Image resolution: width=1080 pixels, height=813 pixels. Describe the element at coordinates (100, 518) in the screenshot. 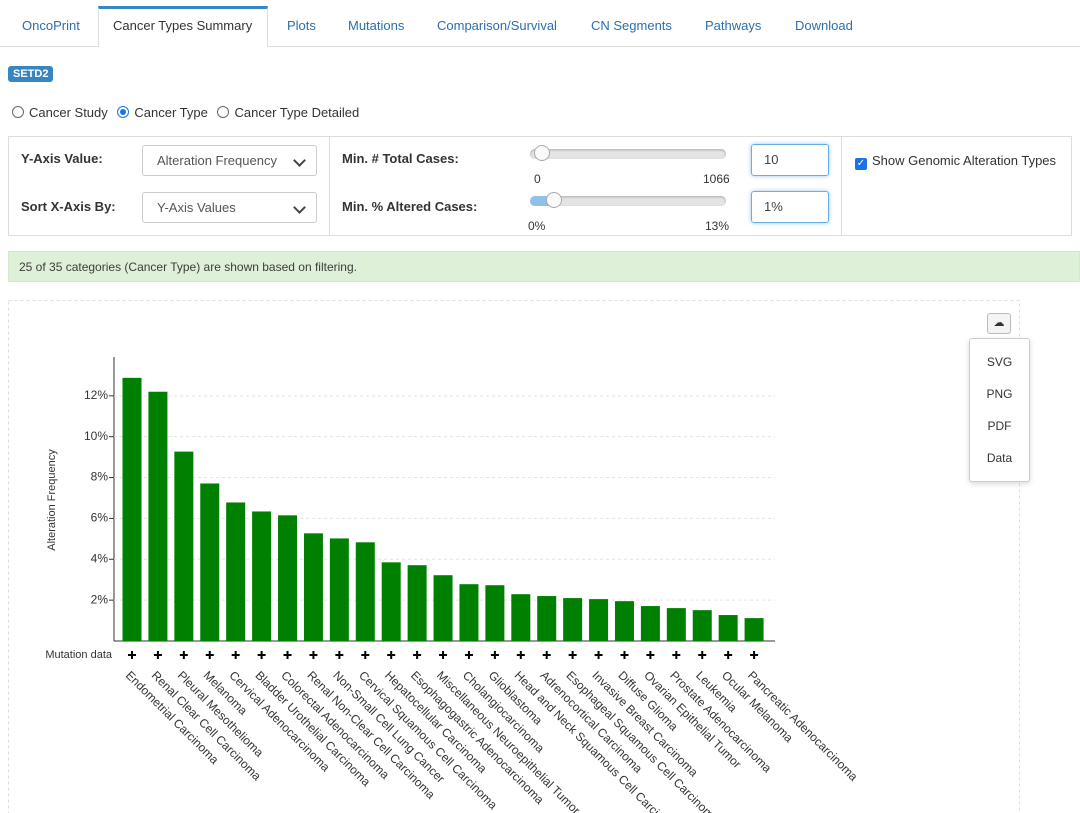

I see `y-tick-label: 6%` at that location.